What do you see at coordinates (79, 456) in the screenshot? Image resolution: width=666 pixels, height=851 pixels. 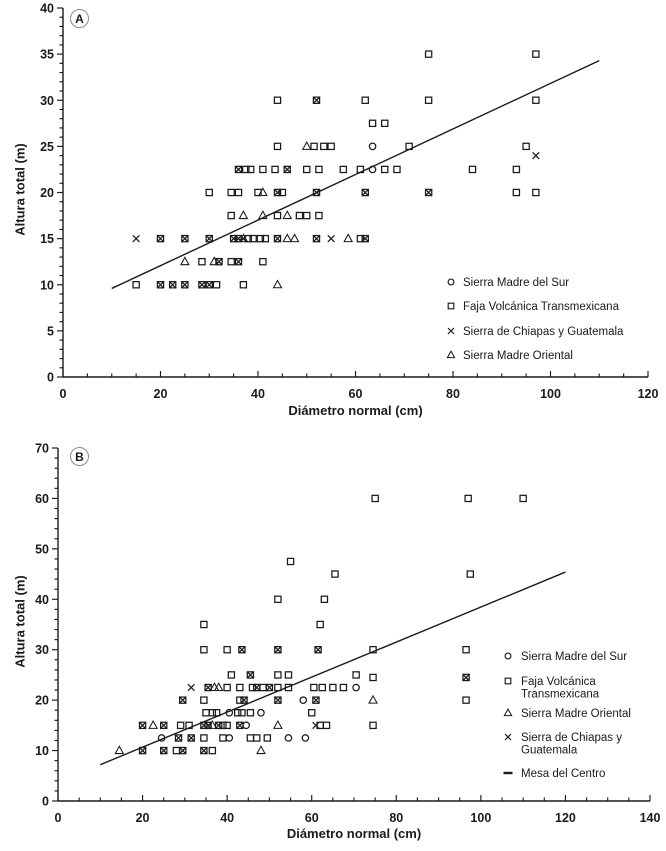 I see `panel-b-label: B` at bounding box center [79, 456].